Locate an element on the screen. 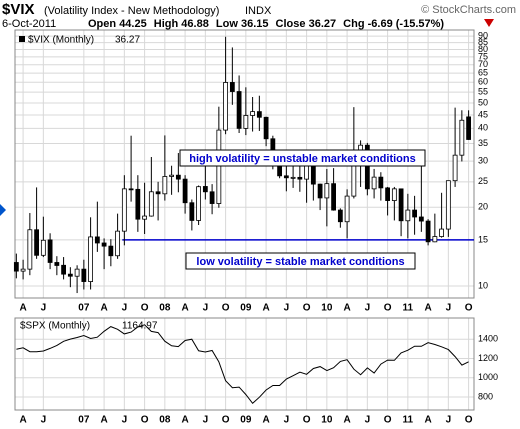 This screenshot has height=429, width=520. x-tick-label: 09 is located at coordinates (246, 308).